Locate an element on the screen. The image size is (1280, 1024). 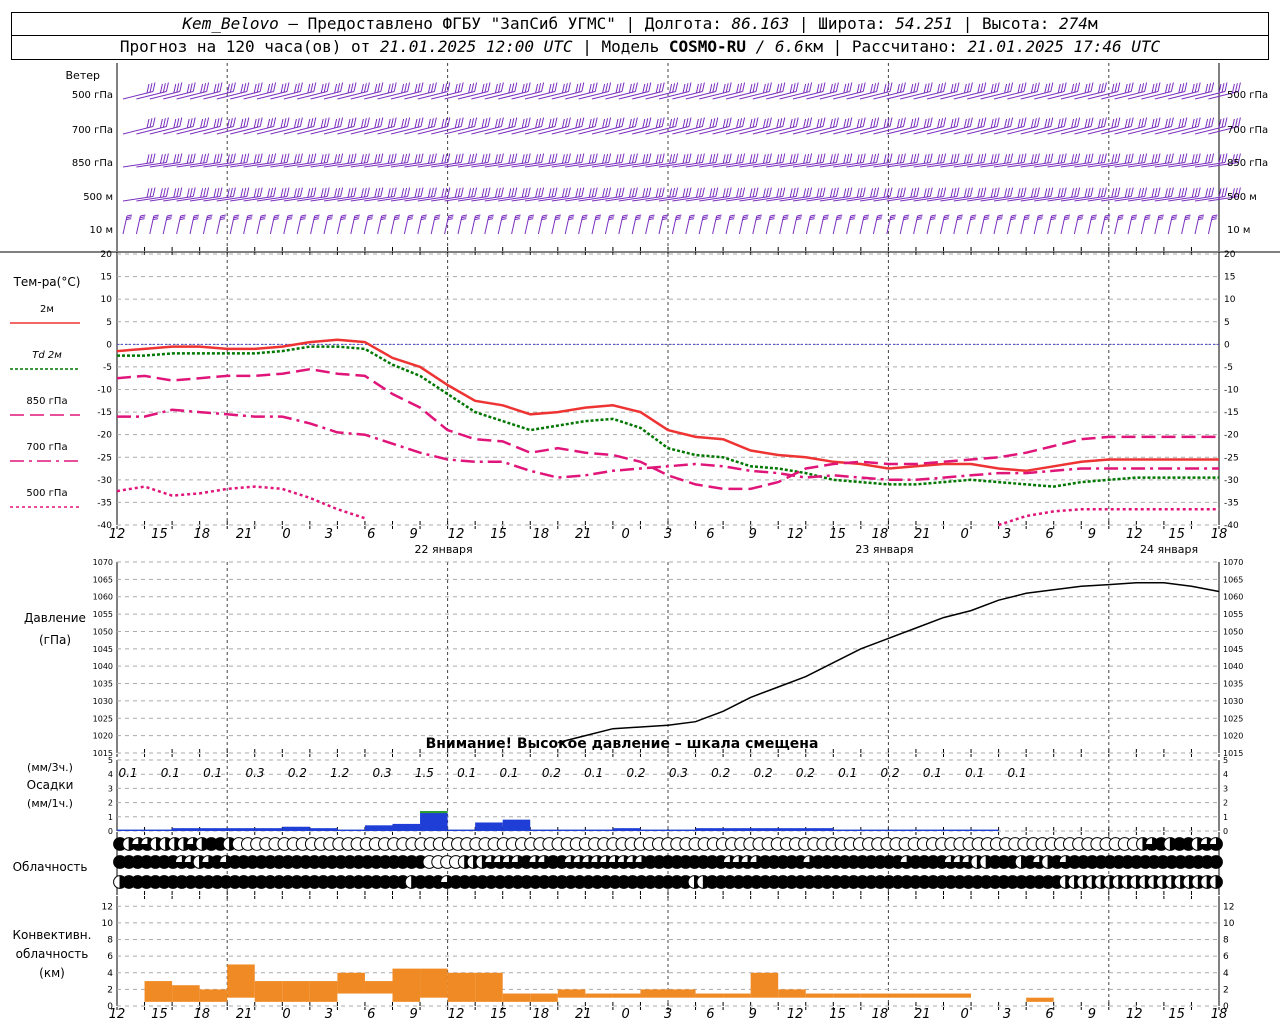
precip-tick-right: 2 is located at coordinates (1225, 803).